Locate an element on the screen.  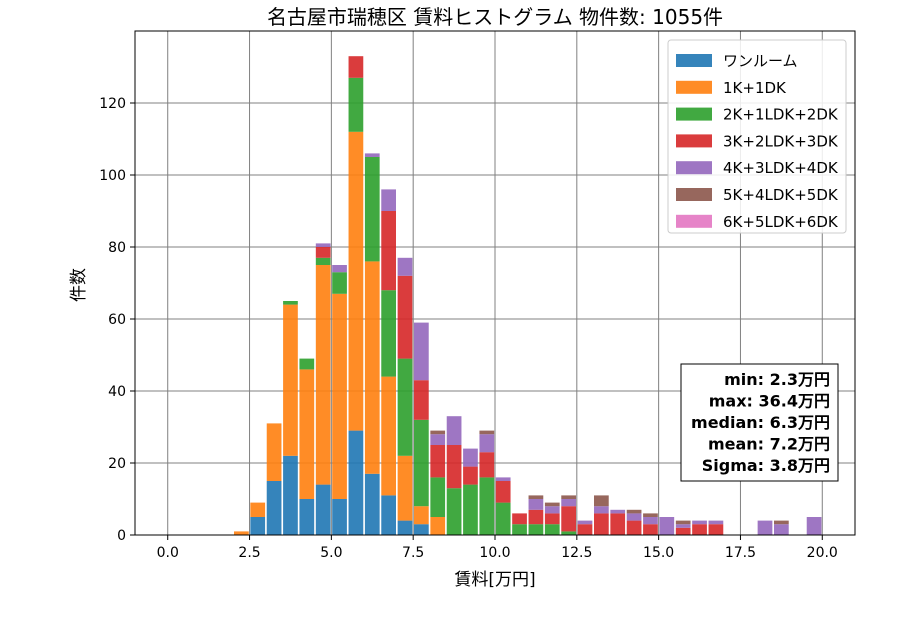
y-tick-label: 0 is located at coordinates (121, 536).